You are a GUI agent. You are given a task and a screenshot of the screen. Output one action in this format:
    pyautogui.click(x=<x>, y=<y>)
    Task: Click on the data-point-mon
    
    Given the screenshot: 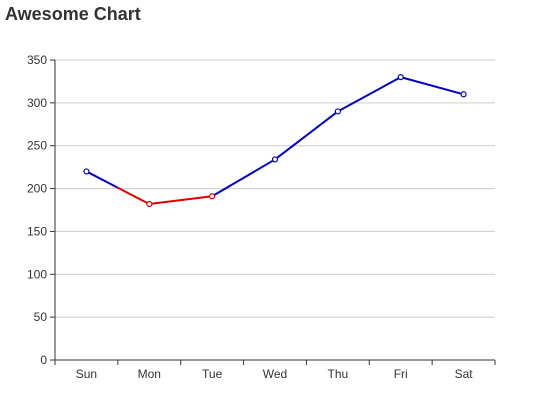 What is the action you would take?
    pyautogui.click(x=149, y=204)
    